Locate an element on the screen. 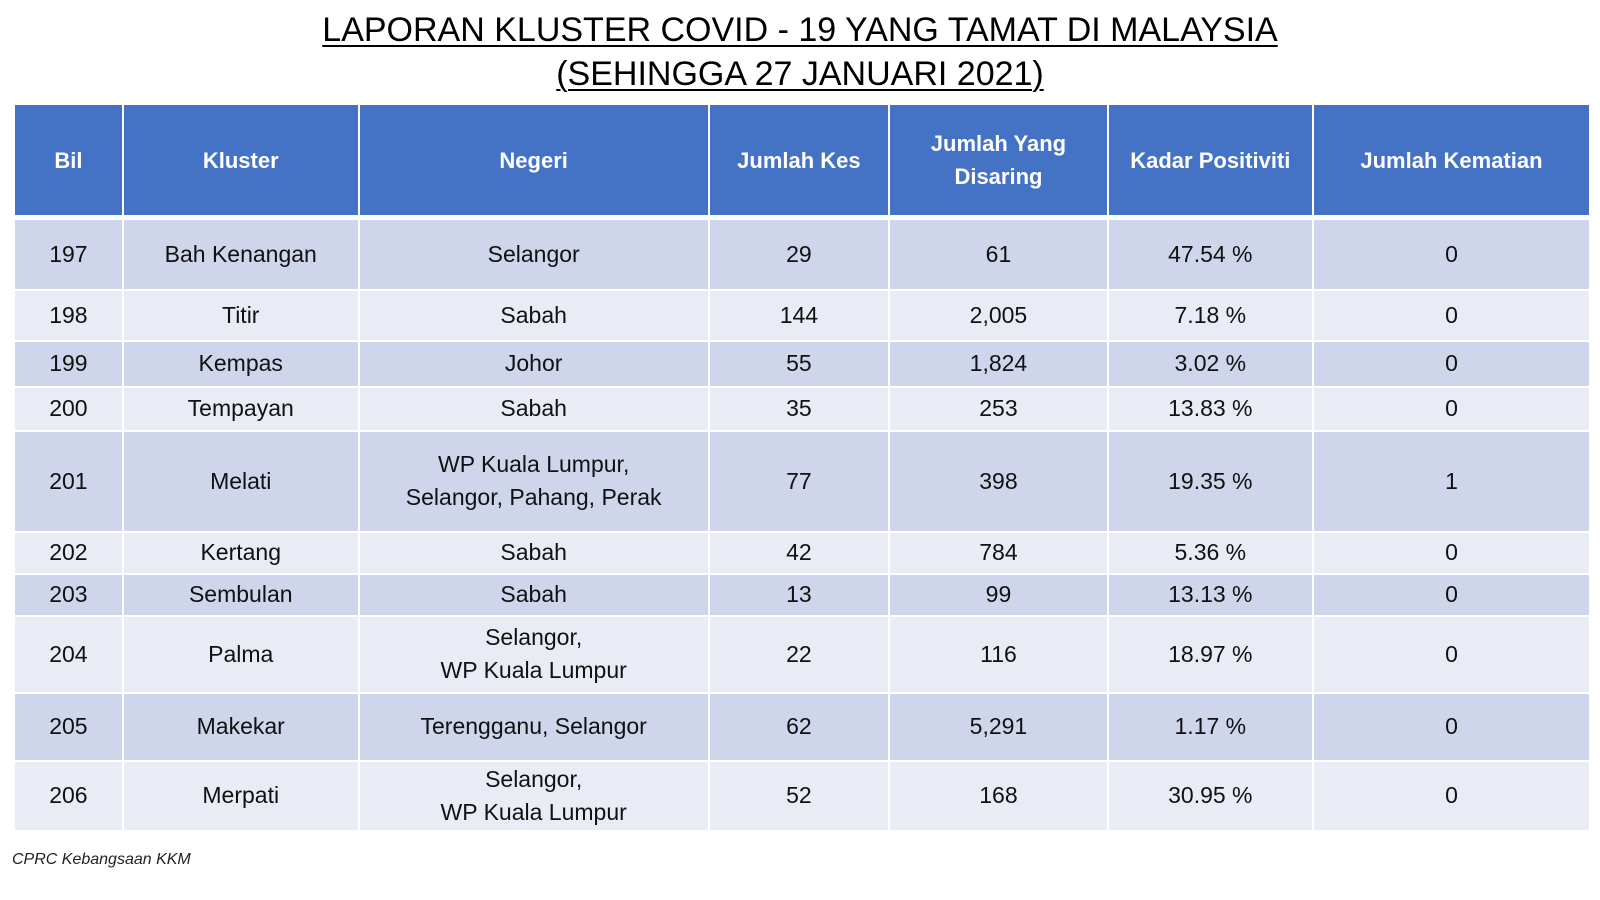  cell-kadar-positiviti: 30.95 % is located at coordinates (1210, 795).